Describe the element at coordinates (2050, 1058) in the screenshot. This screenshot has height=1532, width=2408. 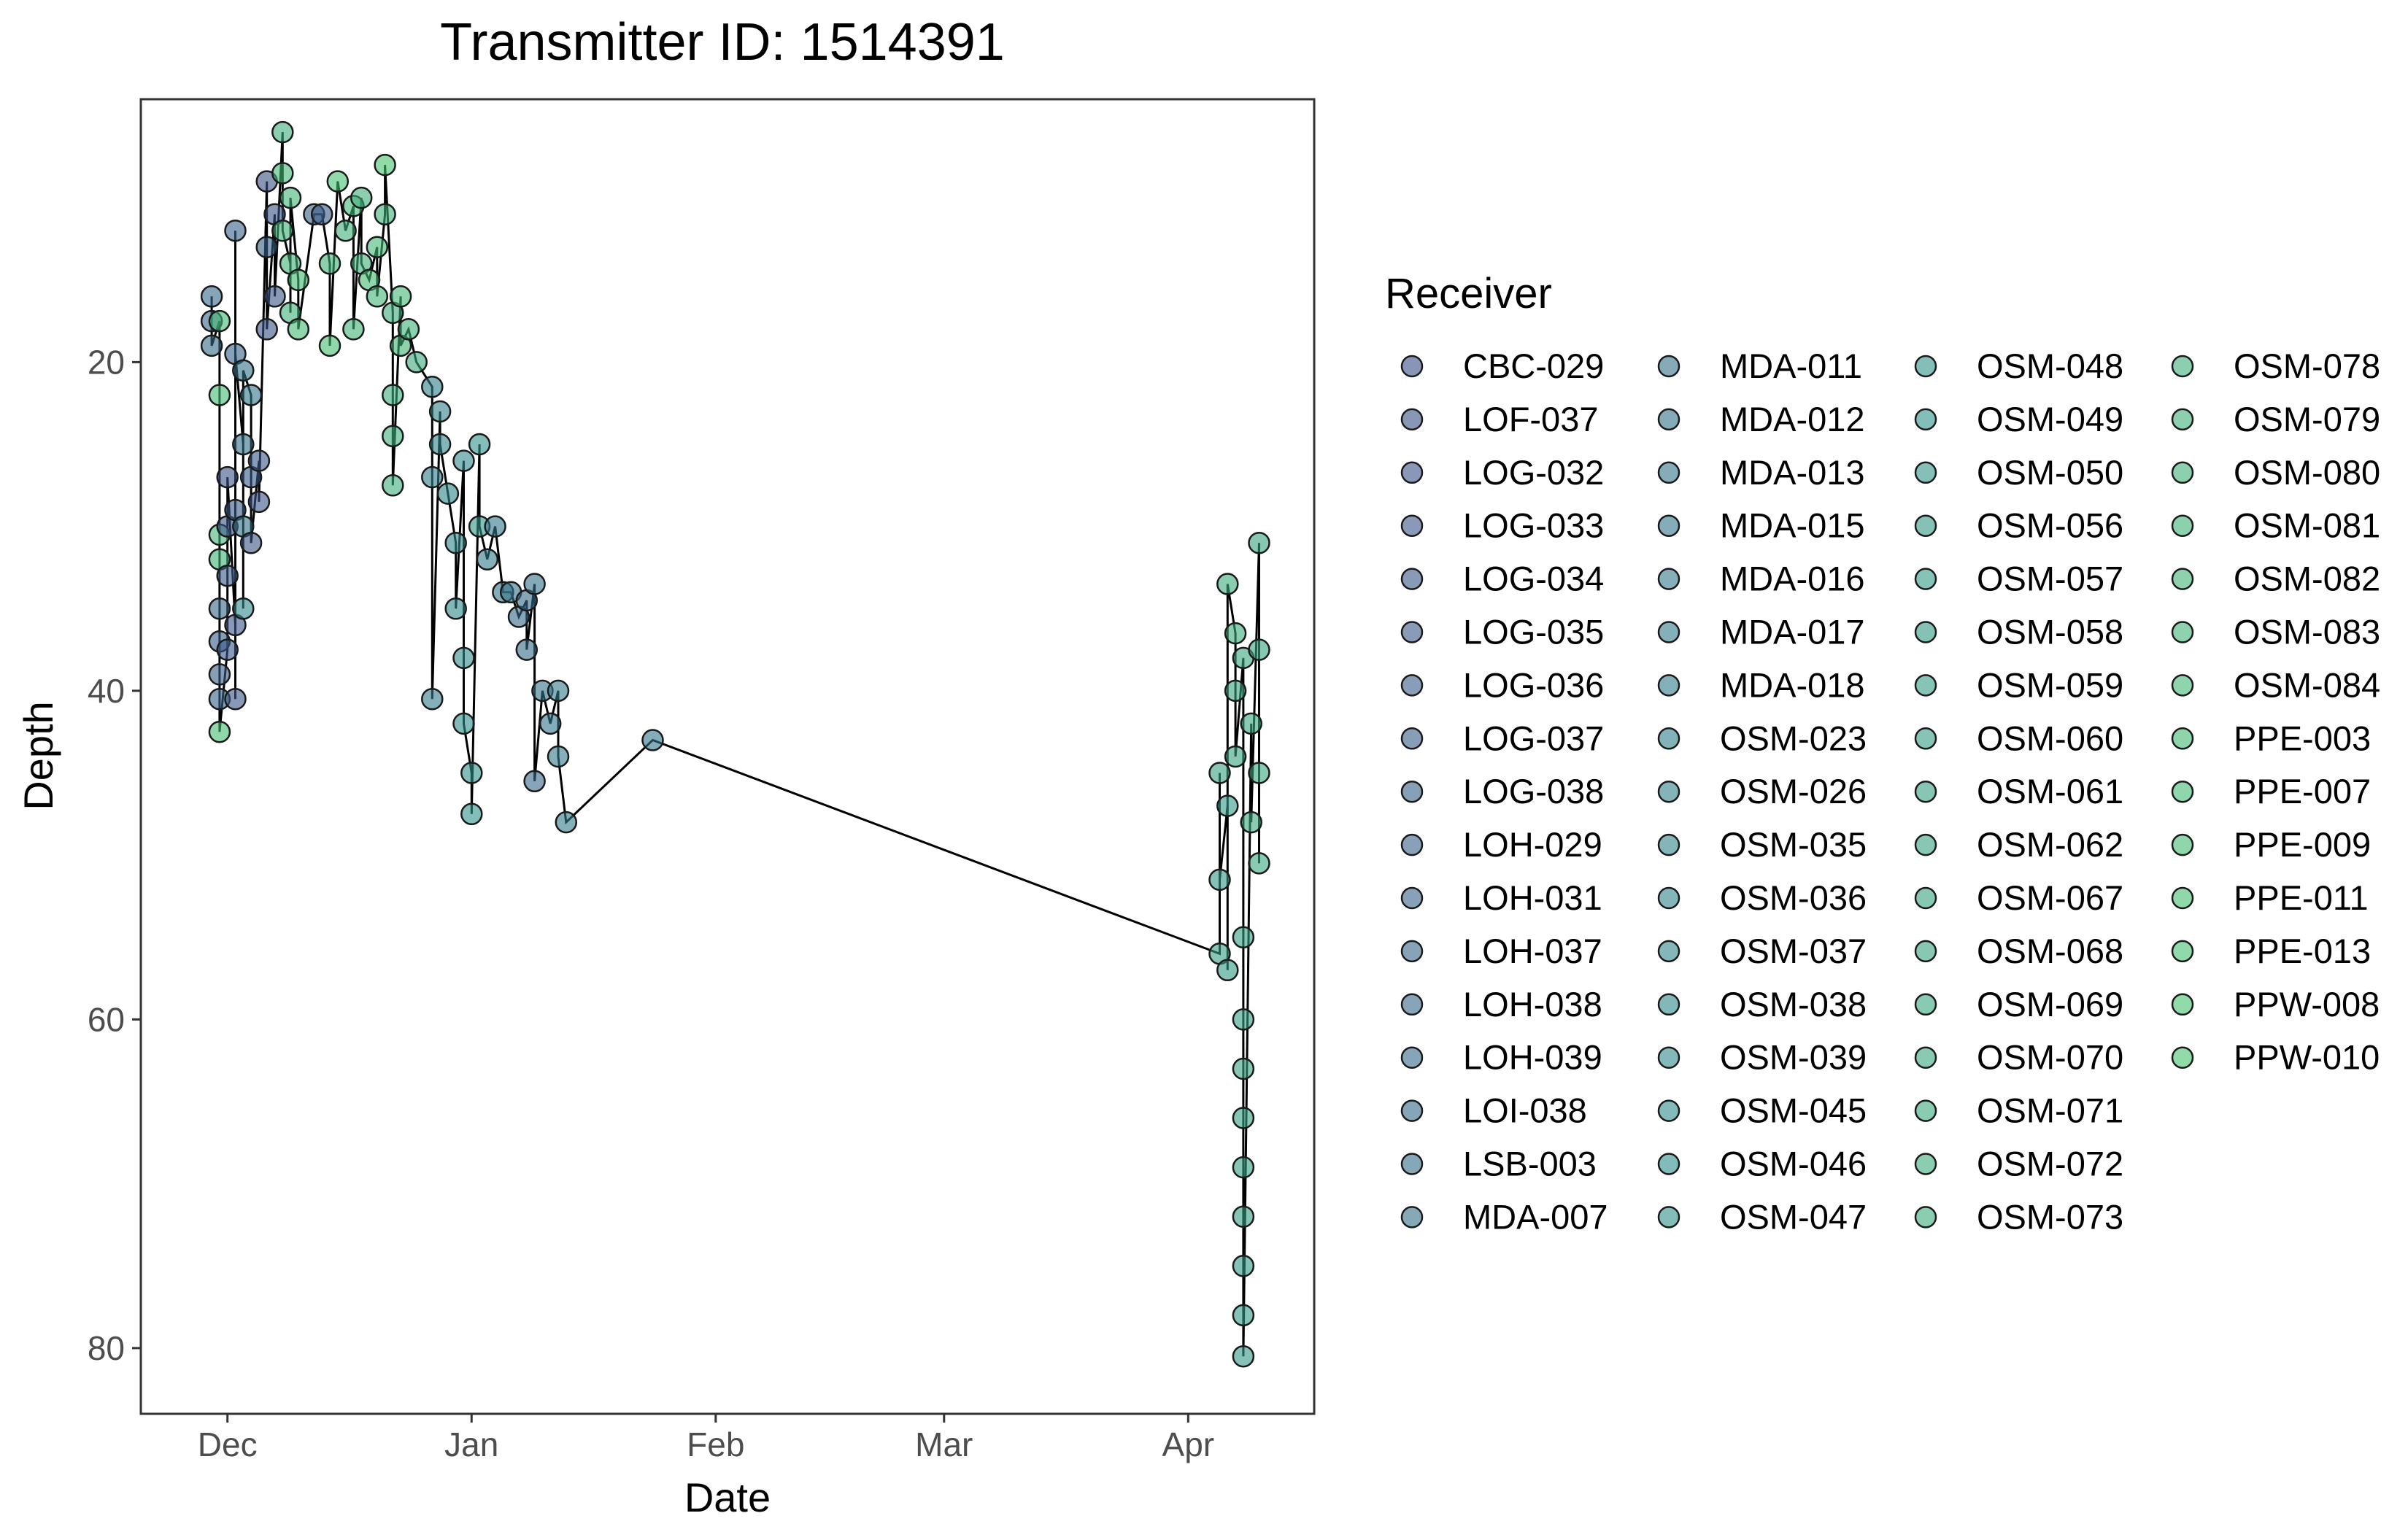
I see `legend-label: OSM-070` at that location.